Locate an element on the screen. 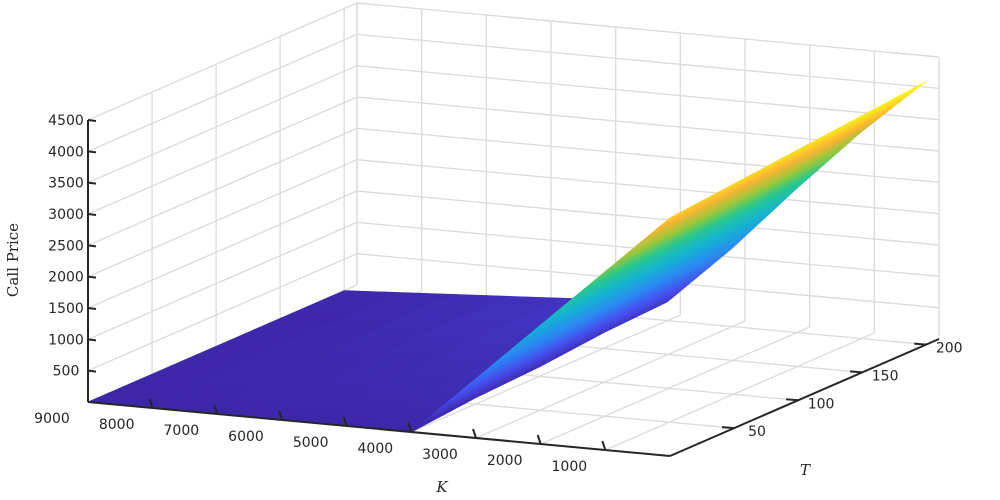 This screenshot has height=500, width=1000. z-axis-label: Call Price is located at coordinates (13, 260).